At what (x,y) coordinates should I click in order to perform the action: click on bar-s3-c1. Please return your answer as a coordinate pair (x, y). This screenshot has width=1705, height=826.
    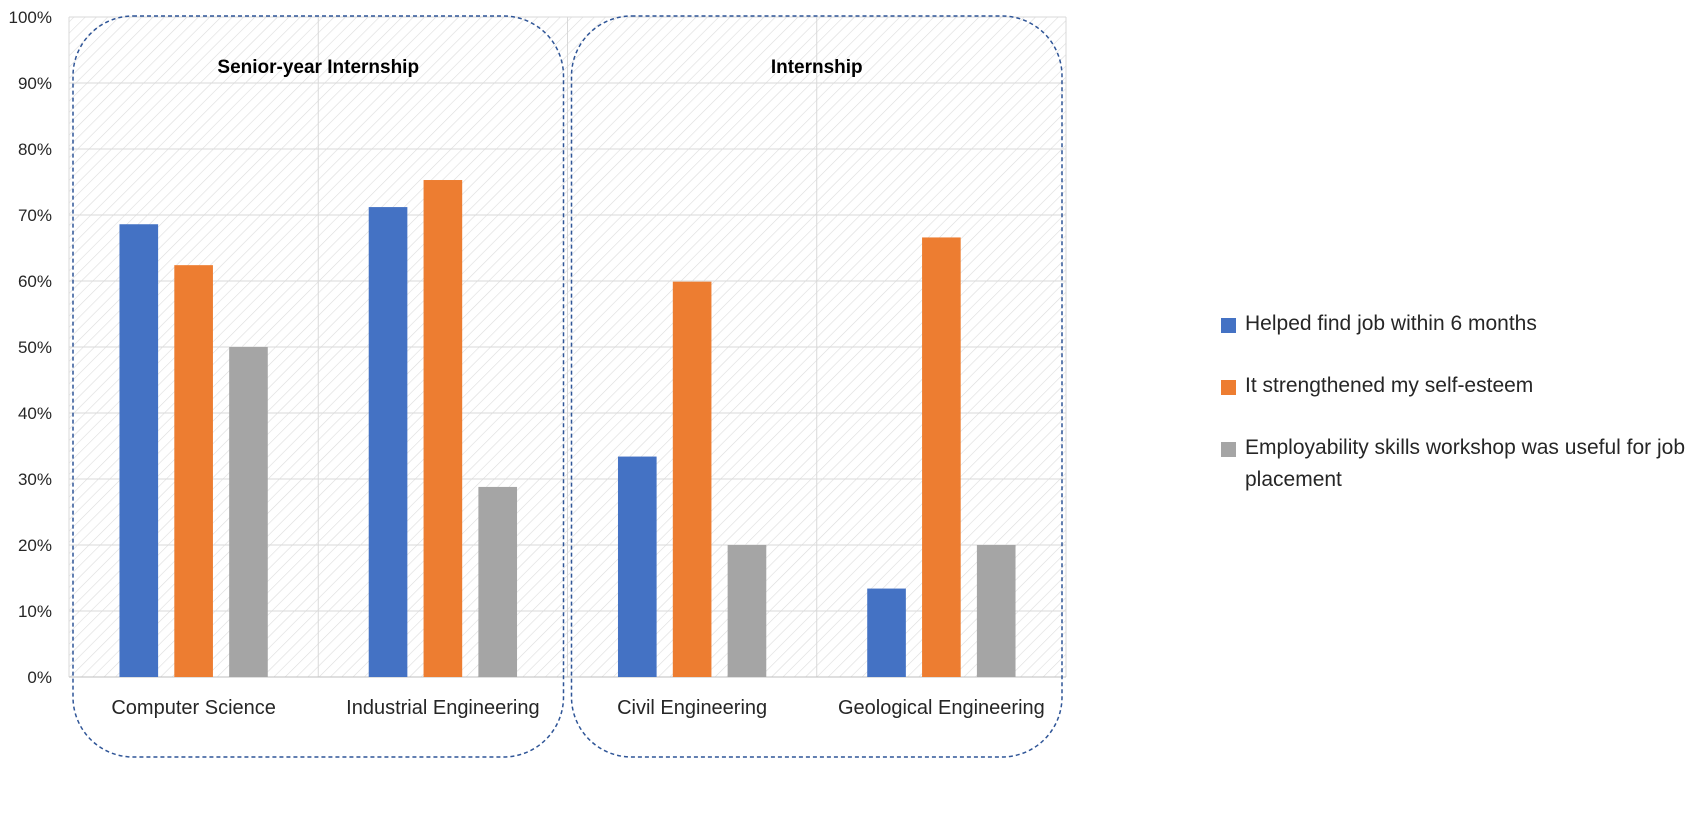
    Looking at the image, I should click on (248, 512).